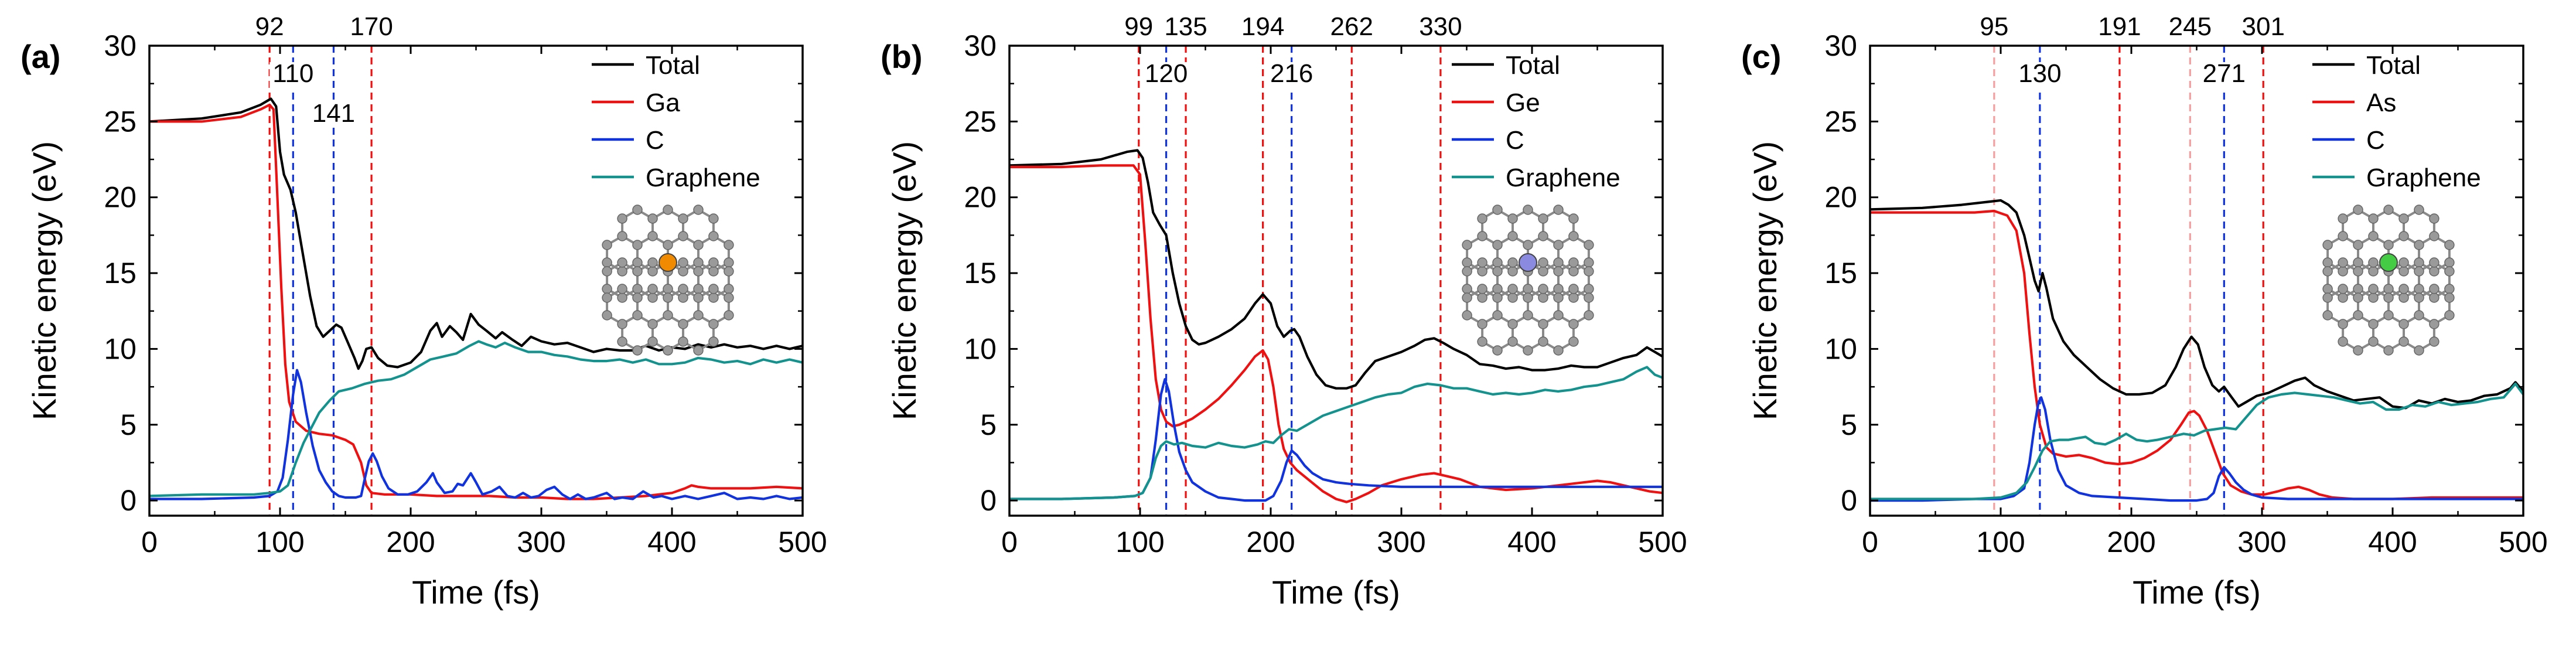 The width and height of the screenshot is (2576, 661). I want to click on event-label-141: 141, so click(333, 114).